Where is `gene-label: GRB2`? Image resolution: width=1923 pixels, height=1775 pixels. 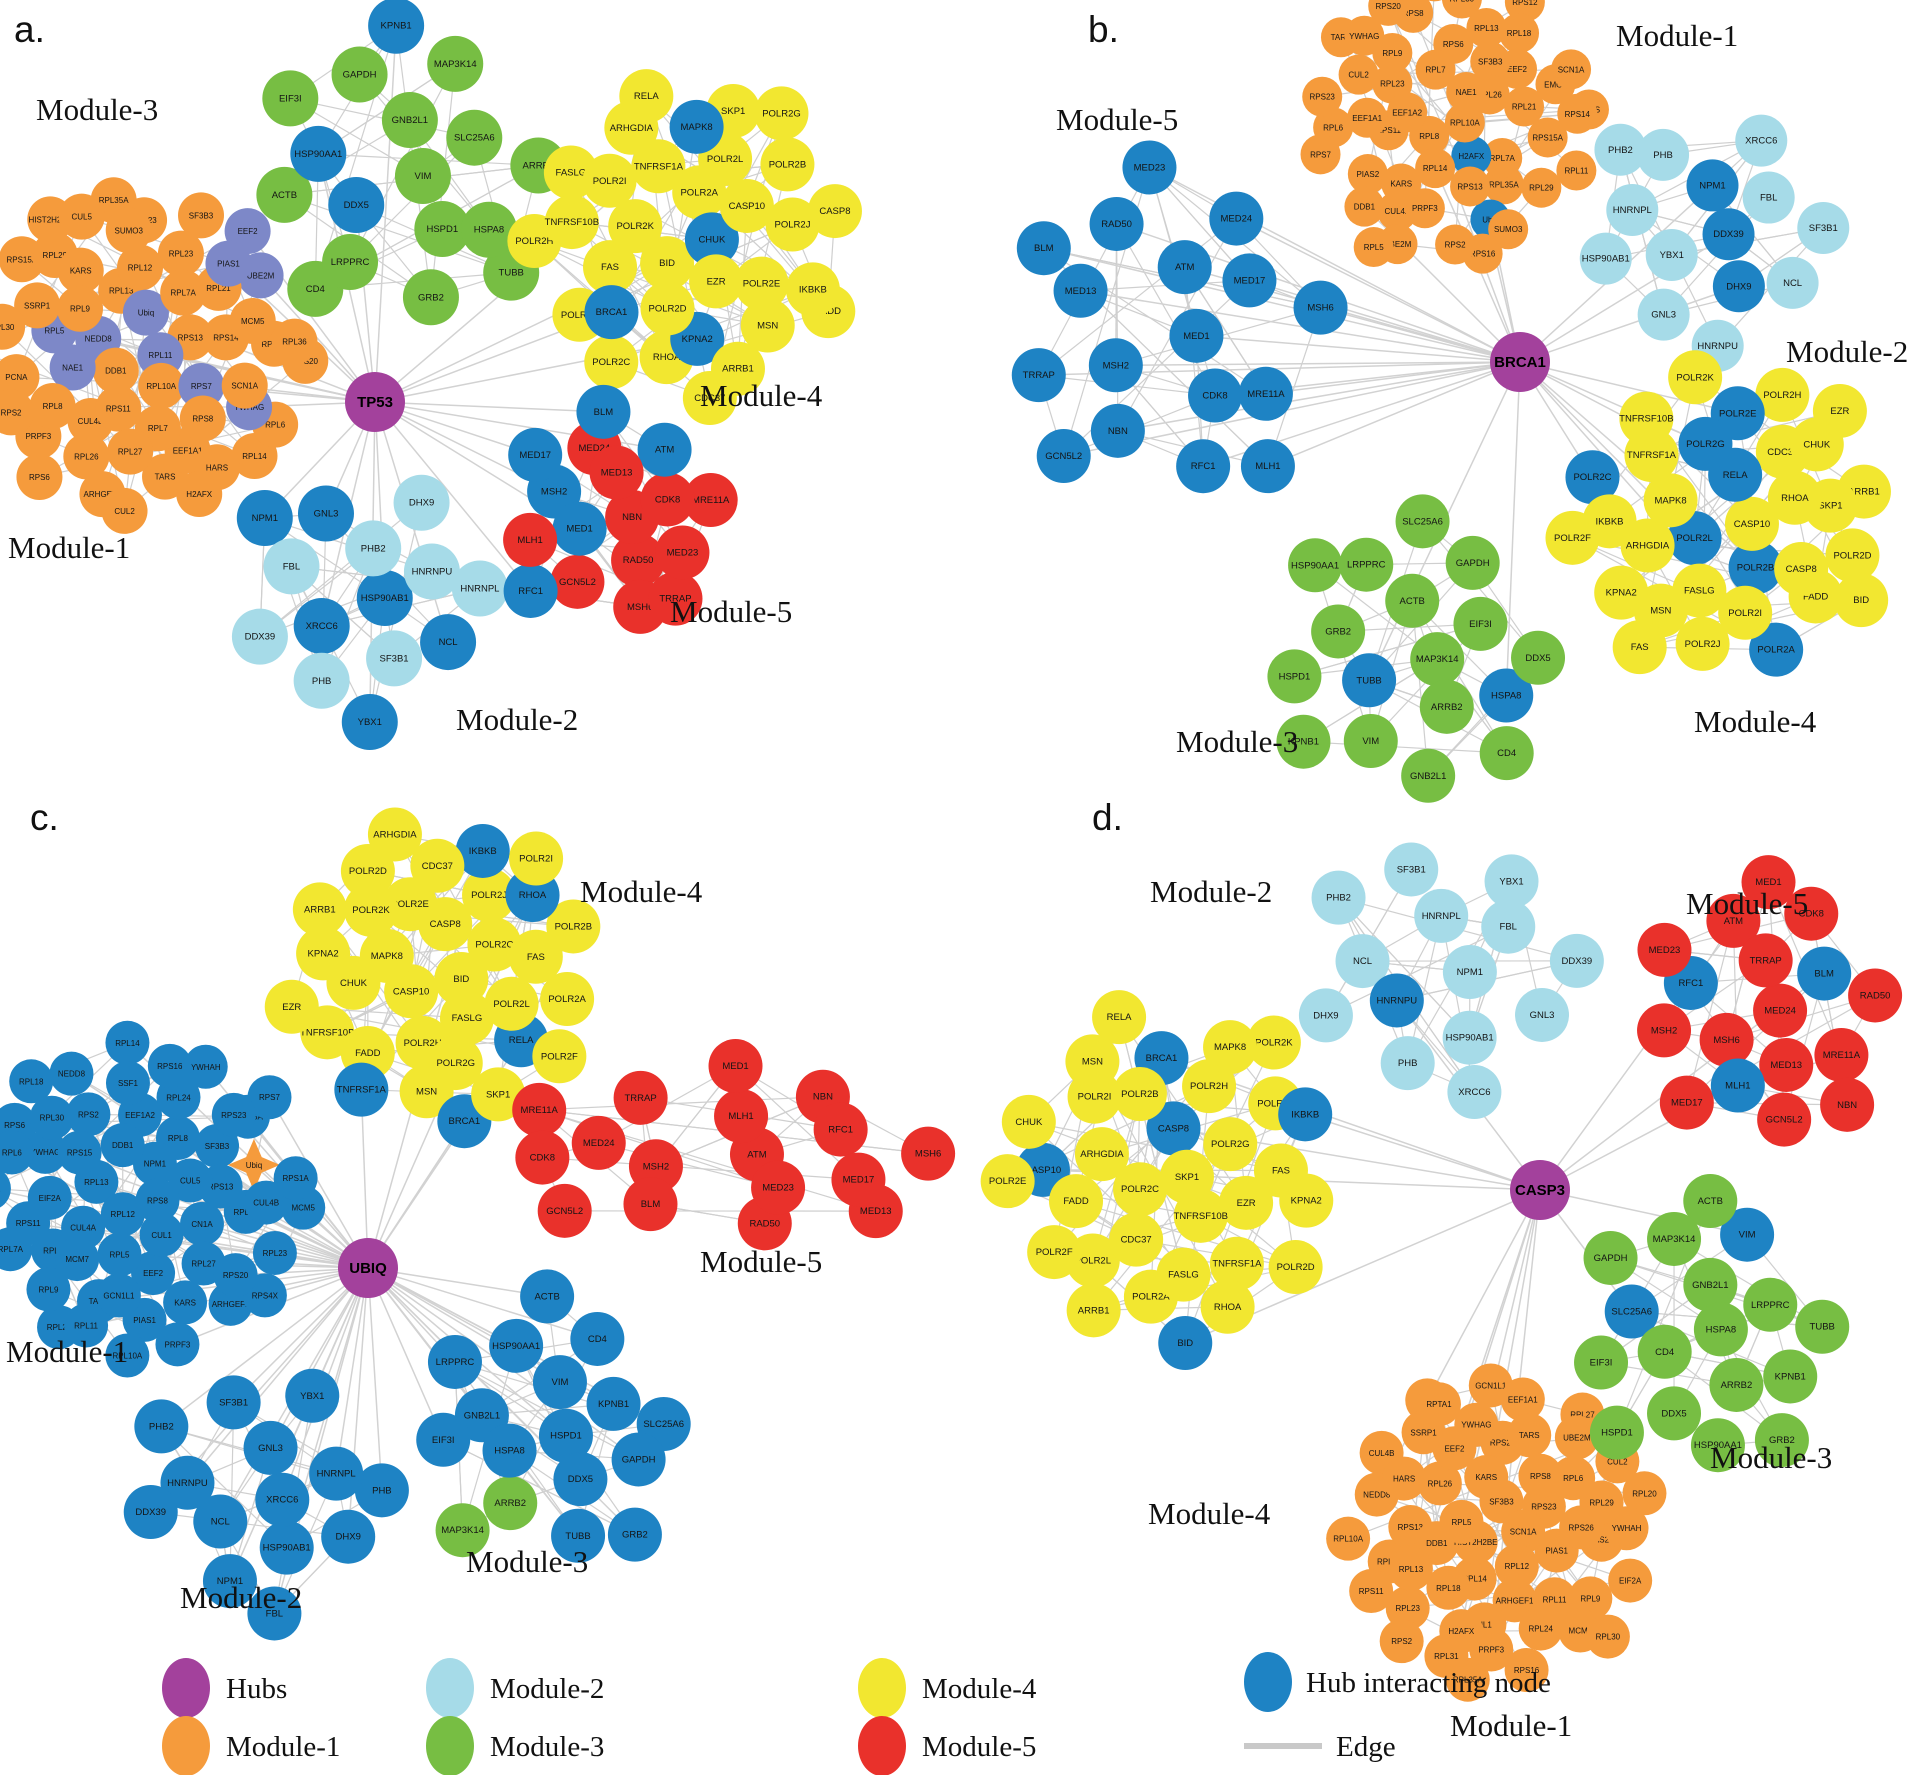 gene-label: GRB2 is located at coordinates (1782, 1440).